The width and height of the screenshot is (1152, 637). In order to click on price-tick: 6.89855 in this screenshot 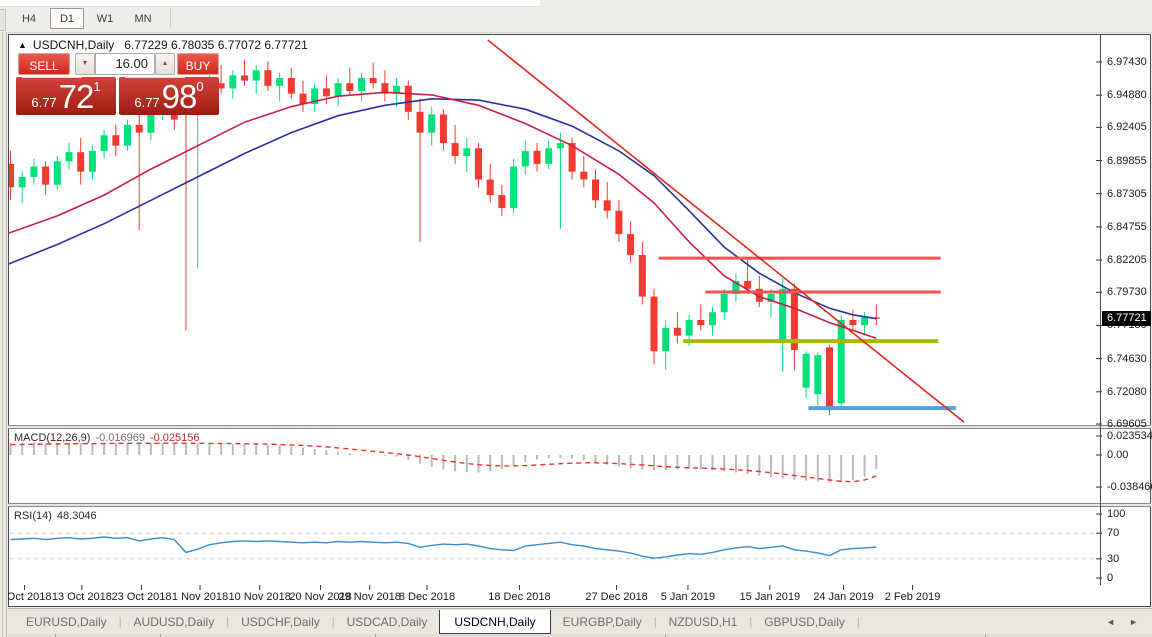, I will do `click(1127, 160)`.